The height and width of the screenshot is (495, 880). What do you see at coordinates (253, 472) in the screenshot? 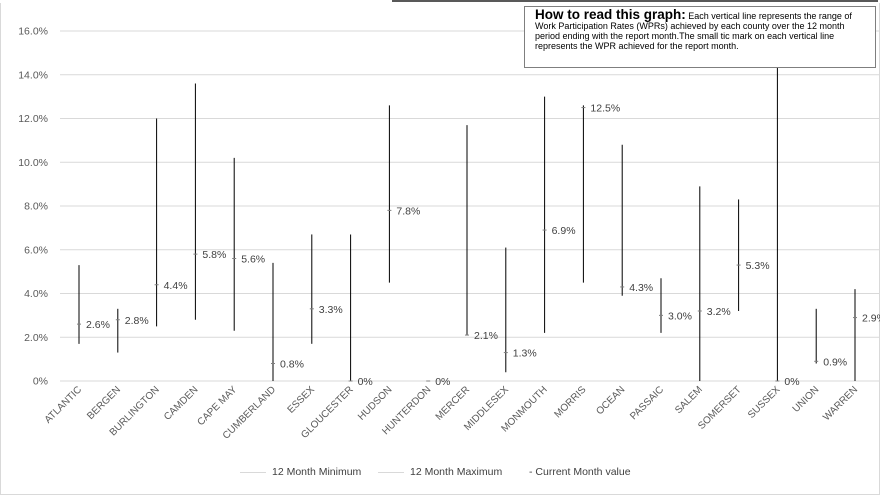
I see `legend-swatch-minimum` at bounding box center [253, 472].